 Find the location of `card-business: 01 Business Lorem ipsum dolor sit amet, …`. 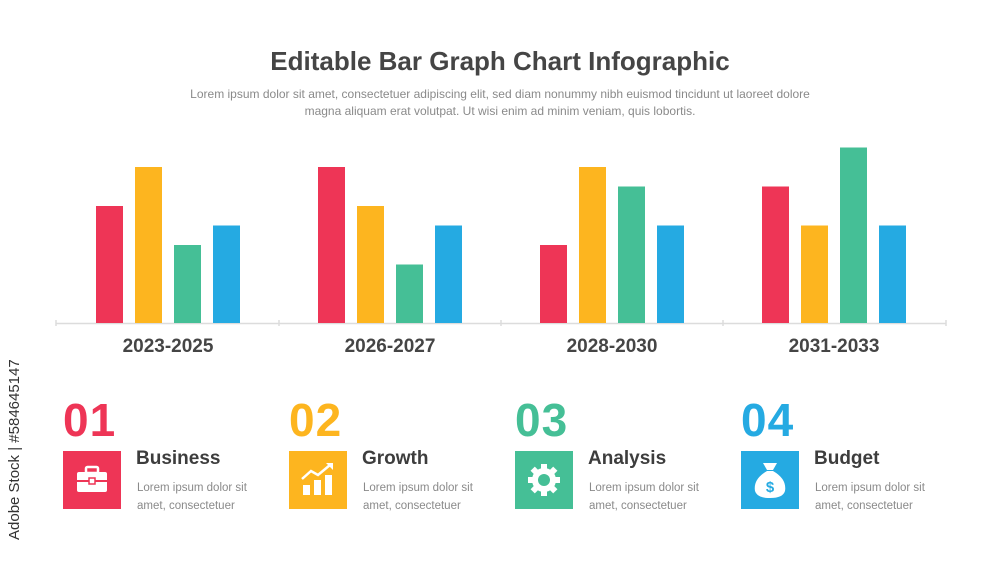

card-business: 01 Business Lorem ipsum dolor sit amet, … is located at coordinates (176, 459).